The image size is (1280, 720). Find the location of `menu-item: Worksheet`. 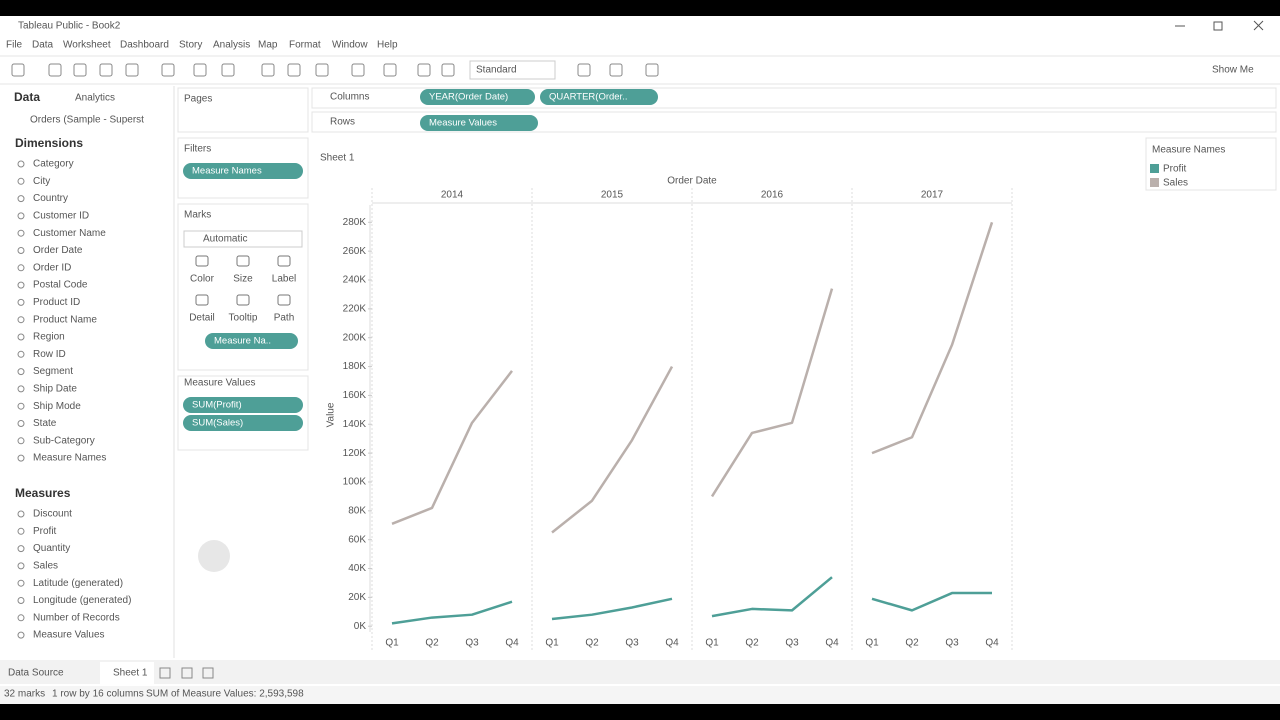

menu-item: Worksheet is located at coordinates (87, 45).